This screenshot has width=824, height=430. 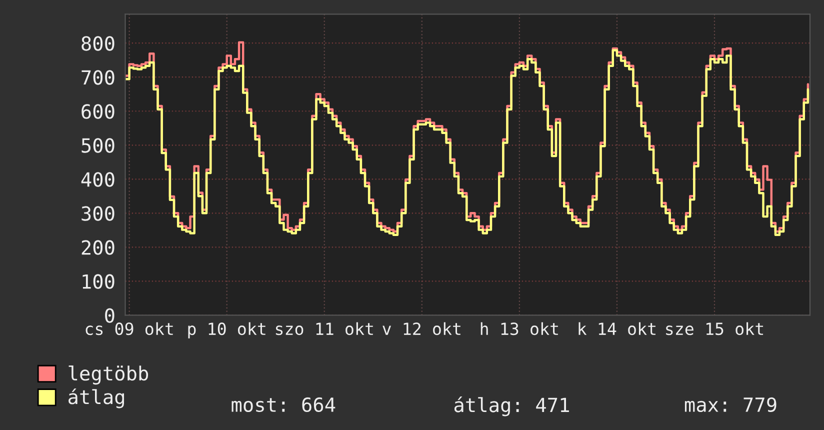 What do you see at coordinates (98, 43) in the screenshot?
I see `y-tick-label: 800` at bounding box center [98, 43].